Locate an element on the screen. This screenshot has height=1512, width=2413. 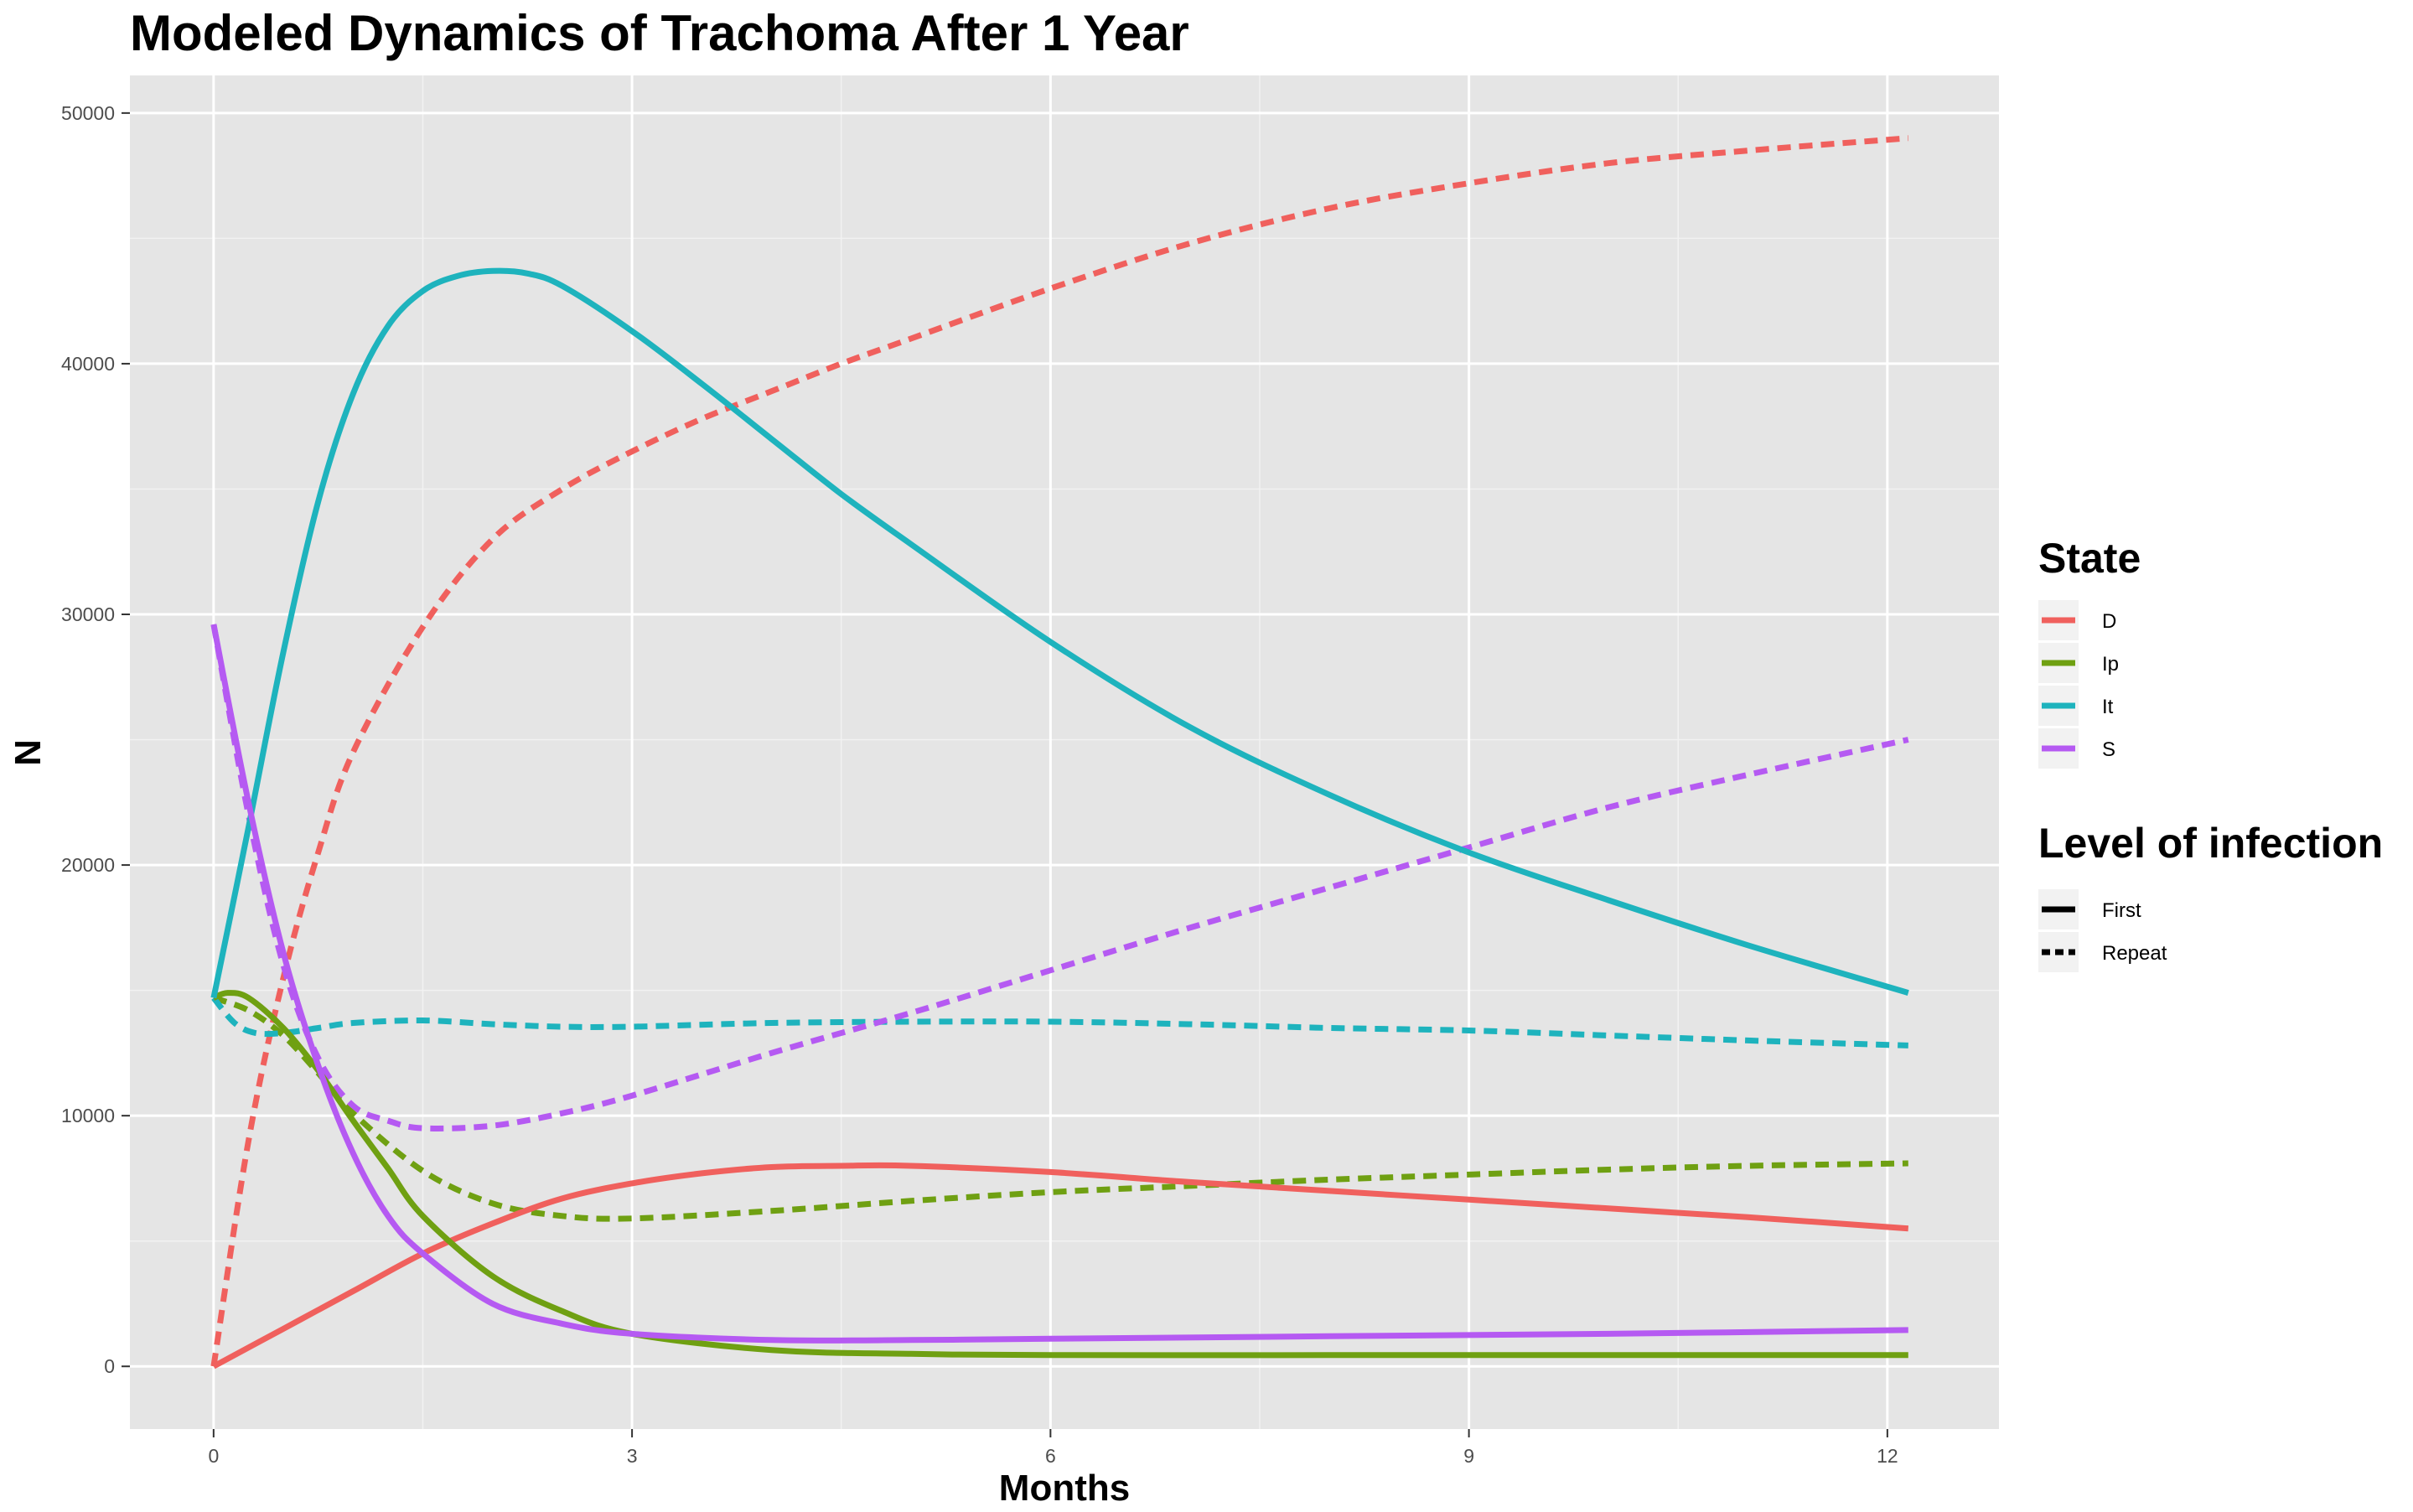
x-tick-label: 0 is located at coordinates (214, 1456).